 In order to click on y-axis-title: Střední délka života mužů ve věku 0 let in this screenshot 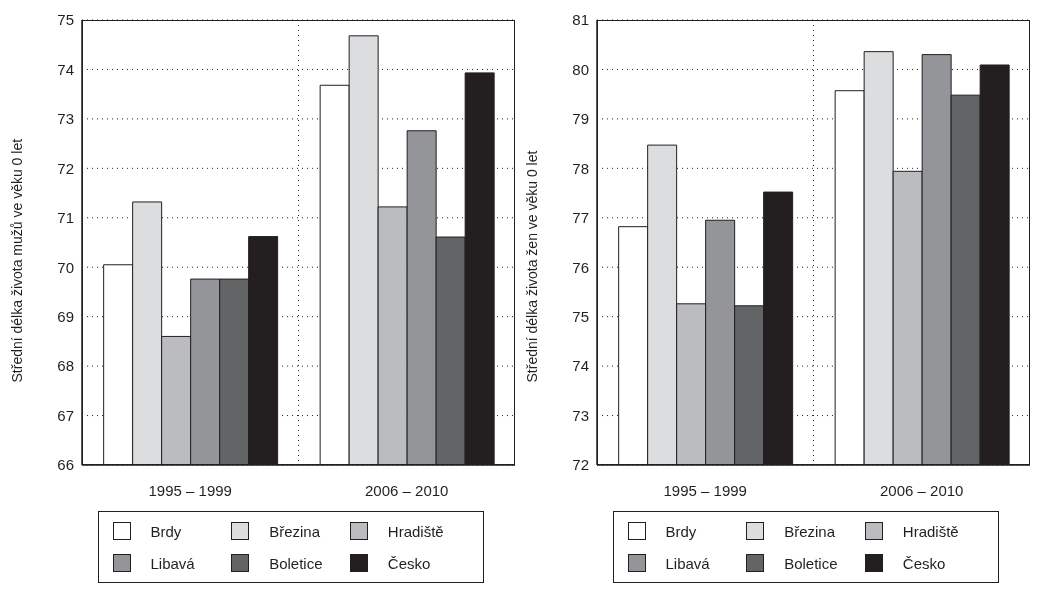, I will do `click(16, 260)`.